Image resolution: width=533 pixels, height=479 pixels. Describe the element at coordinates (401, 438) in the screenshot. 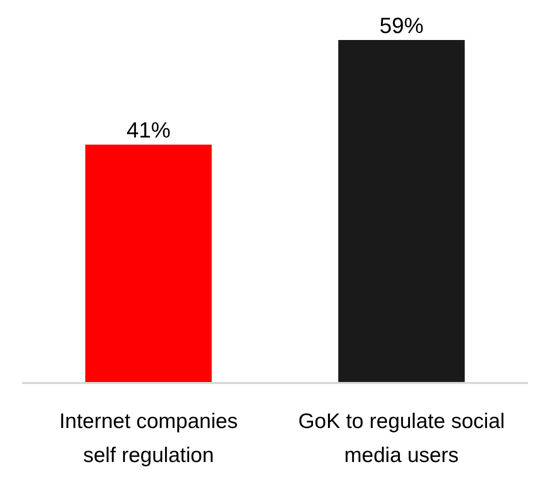

I see `x-tick-label: GoK to regulate social media users` at that location.